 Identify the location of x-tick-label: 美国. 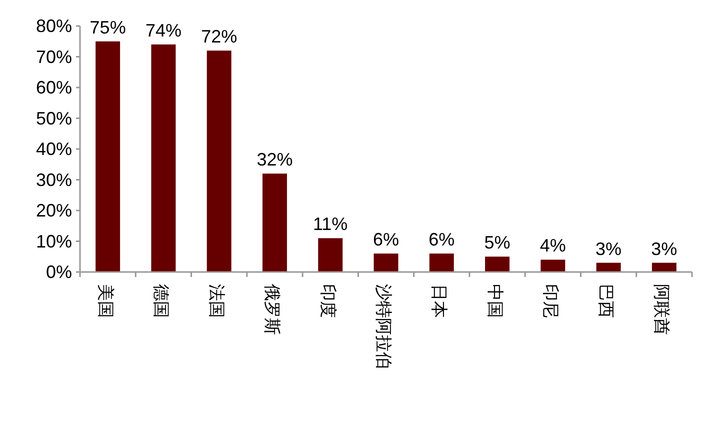
(105, 301).